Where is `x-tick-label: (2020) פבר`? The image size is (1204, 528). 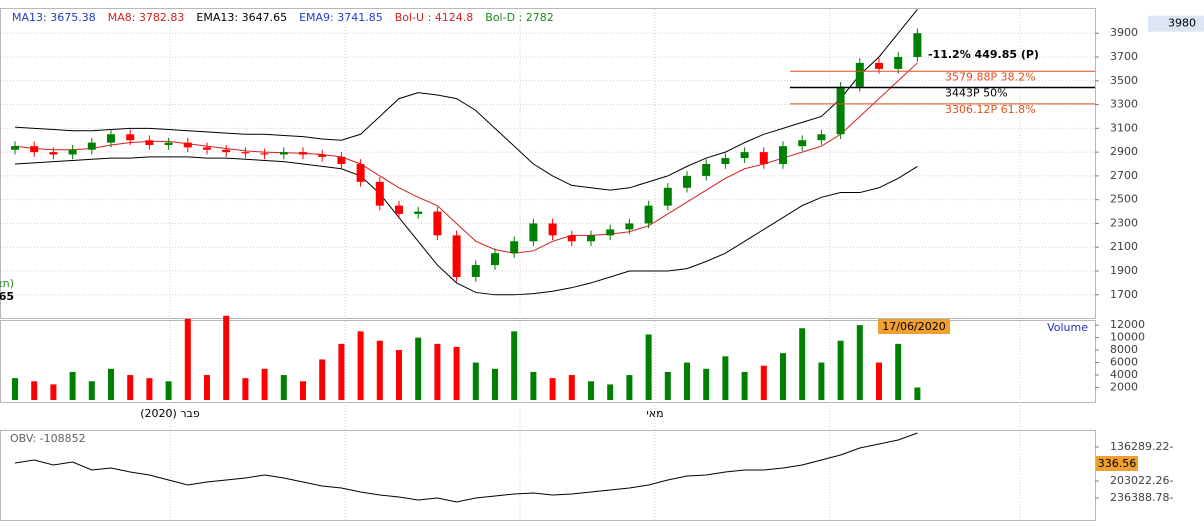 x-tick-label: (2020) פבר is located at coordinates (170, 413).